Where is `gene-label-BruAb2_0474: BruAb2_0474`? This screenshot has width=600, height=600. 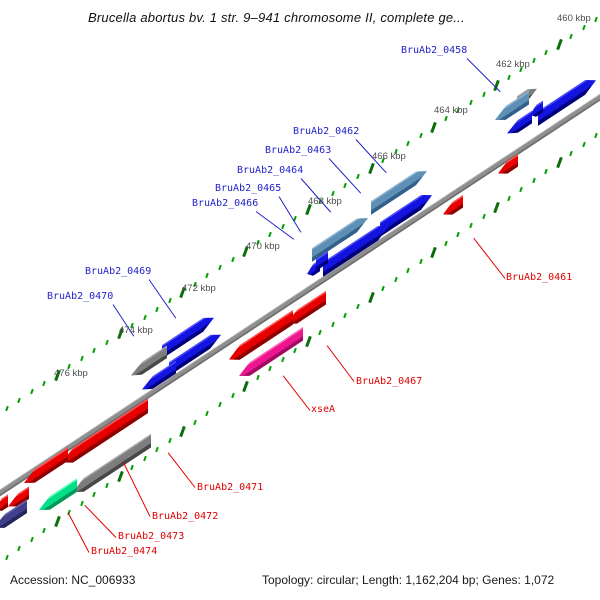
gene-label-BruAb2_0474: BruAb2_0474 is located at coordinates (124, 551).